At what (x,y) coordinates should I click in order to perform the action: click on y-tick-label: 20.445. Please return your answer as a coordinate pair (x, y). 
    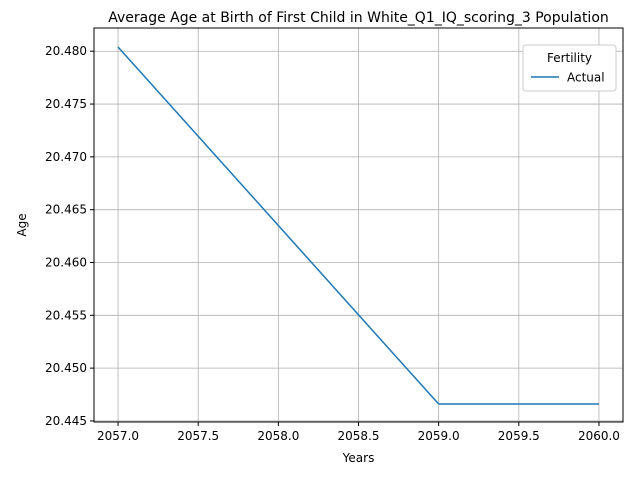
    Looking at the image, I should click on (66, 421).